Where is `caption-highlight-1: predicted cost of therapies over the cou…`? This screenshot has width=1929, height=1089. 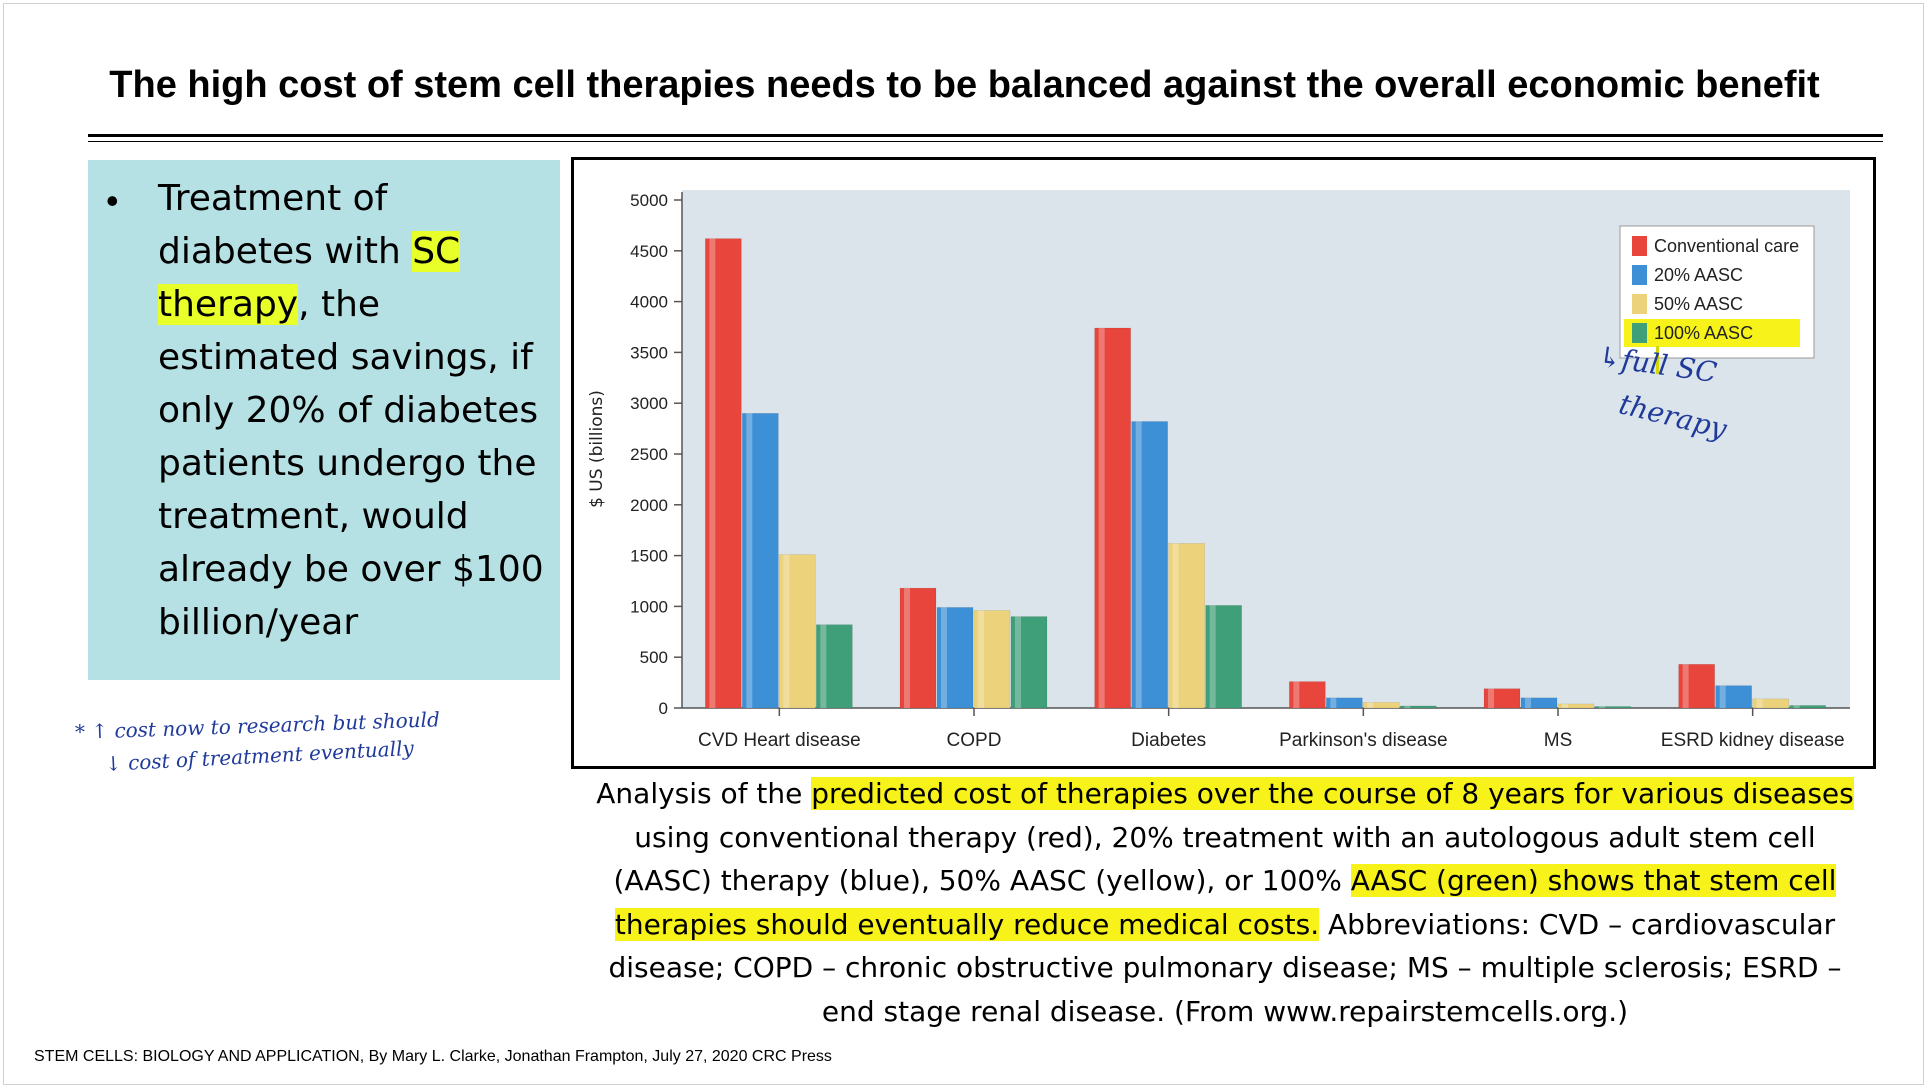 caption-highlight-1: predicted cost of therapies over the cou… is located at coordinates (1332, 793).